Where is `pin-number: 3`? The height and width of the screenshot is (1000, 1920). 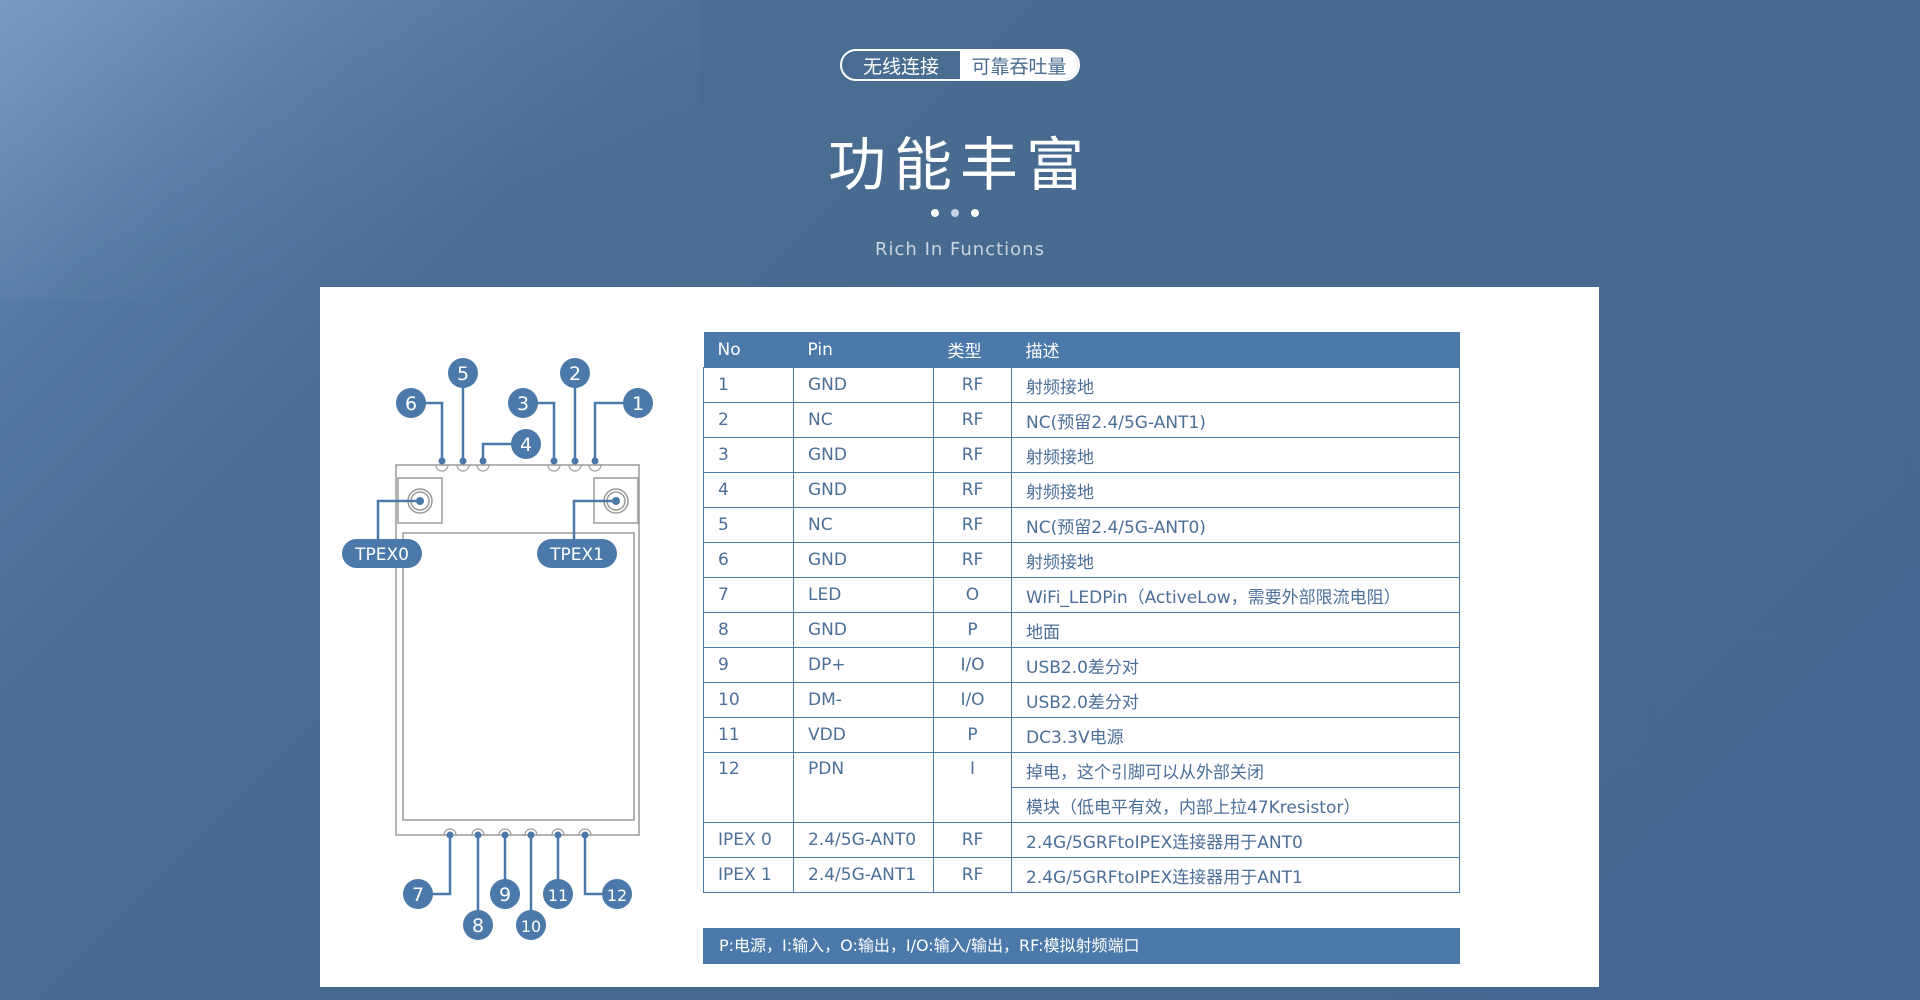
pin-number: 3 is located at coordinates (523, 404).